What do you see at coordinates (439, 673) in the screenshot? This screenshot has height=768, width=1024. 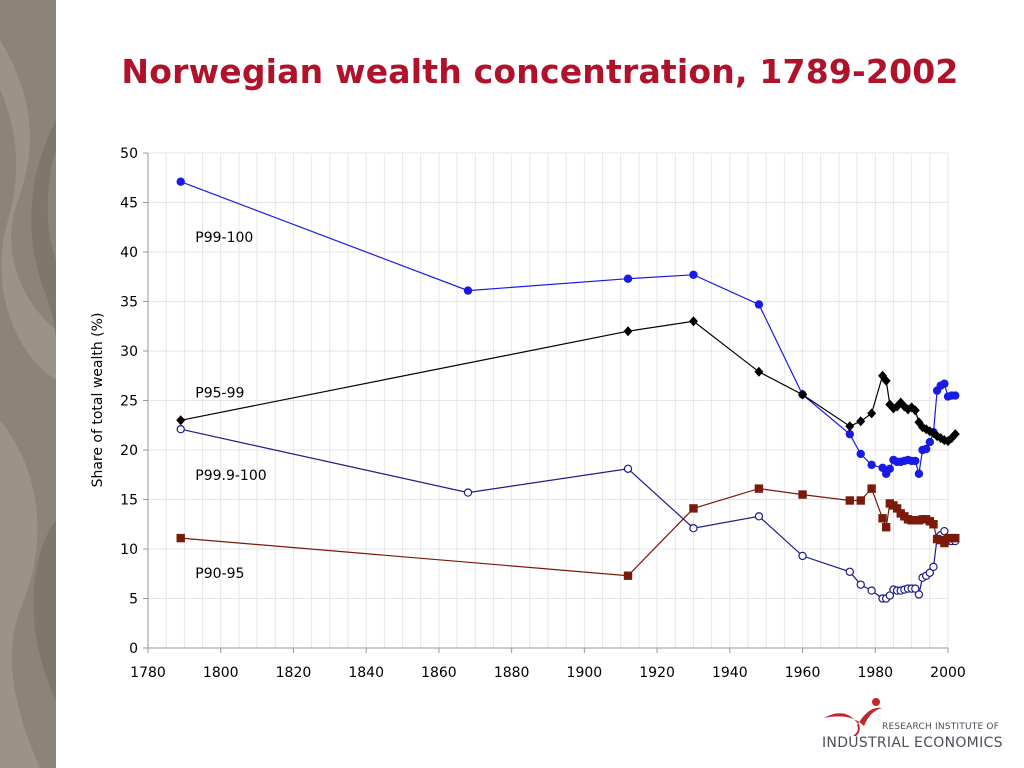 I see `x-tick-label: 1860` at bounding box center [439, 673].